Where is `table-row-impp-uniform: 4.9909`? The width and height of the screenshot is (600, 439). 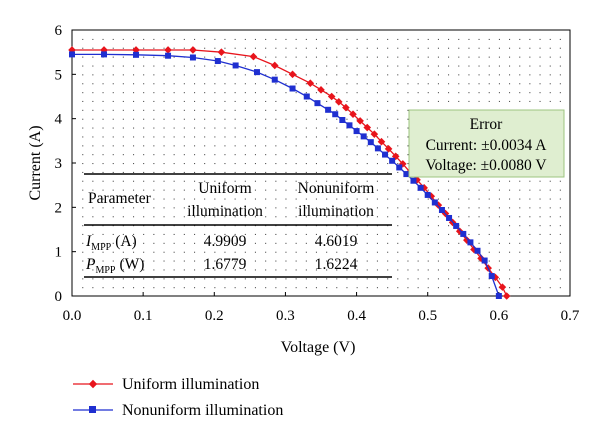 table-row-impp-uniform: 4.9909 is located at coordinates (225, 241).